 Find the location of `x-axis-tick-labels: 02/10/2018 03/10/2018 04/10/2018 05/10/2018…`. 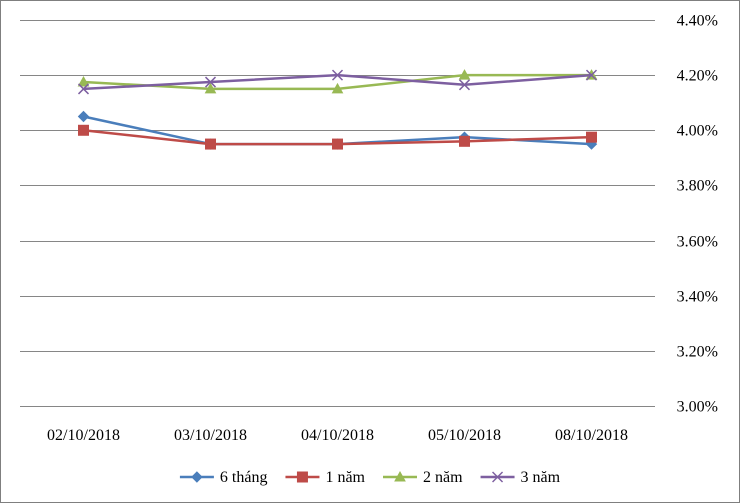

x-axis-tick-labels: 02/10/2018 03/10/2018 04/10/2018 05/10/2018… is located at coordinates (337, 435).